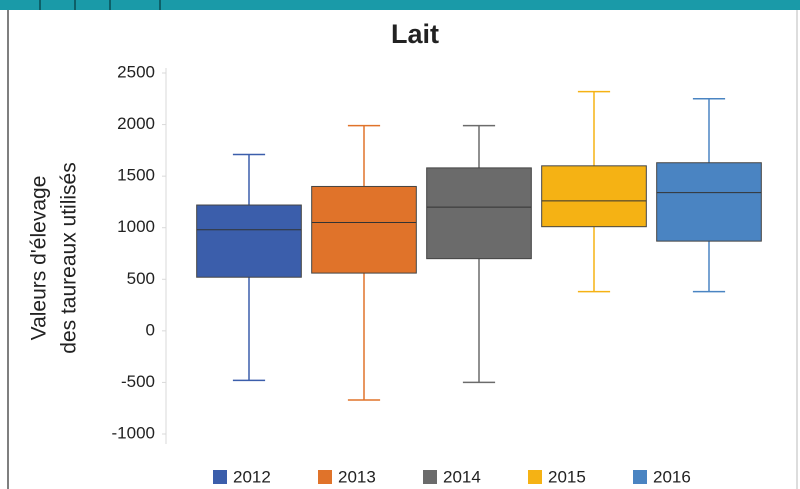  What do you see at coordinates (672, 476) in the screenshot?
I see `legend-label: 2016` at bounding box center [672, 476].